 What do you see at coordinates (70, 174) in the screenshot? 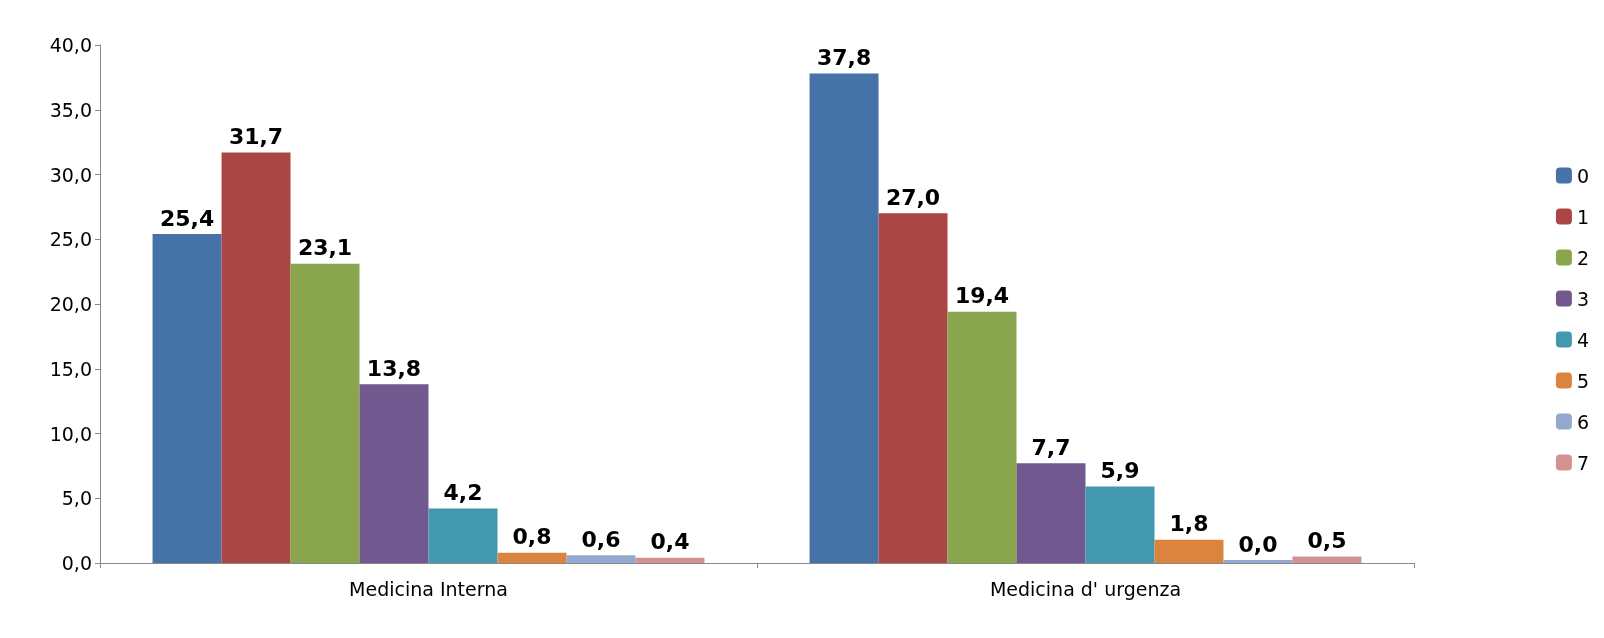
I see `y-tick-label: 30,0` at bounding box center [70, 174].